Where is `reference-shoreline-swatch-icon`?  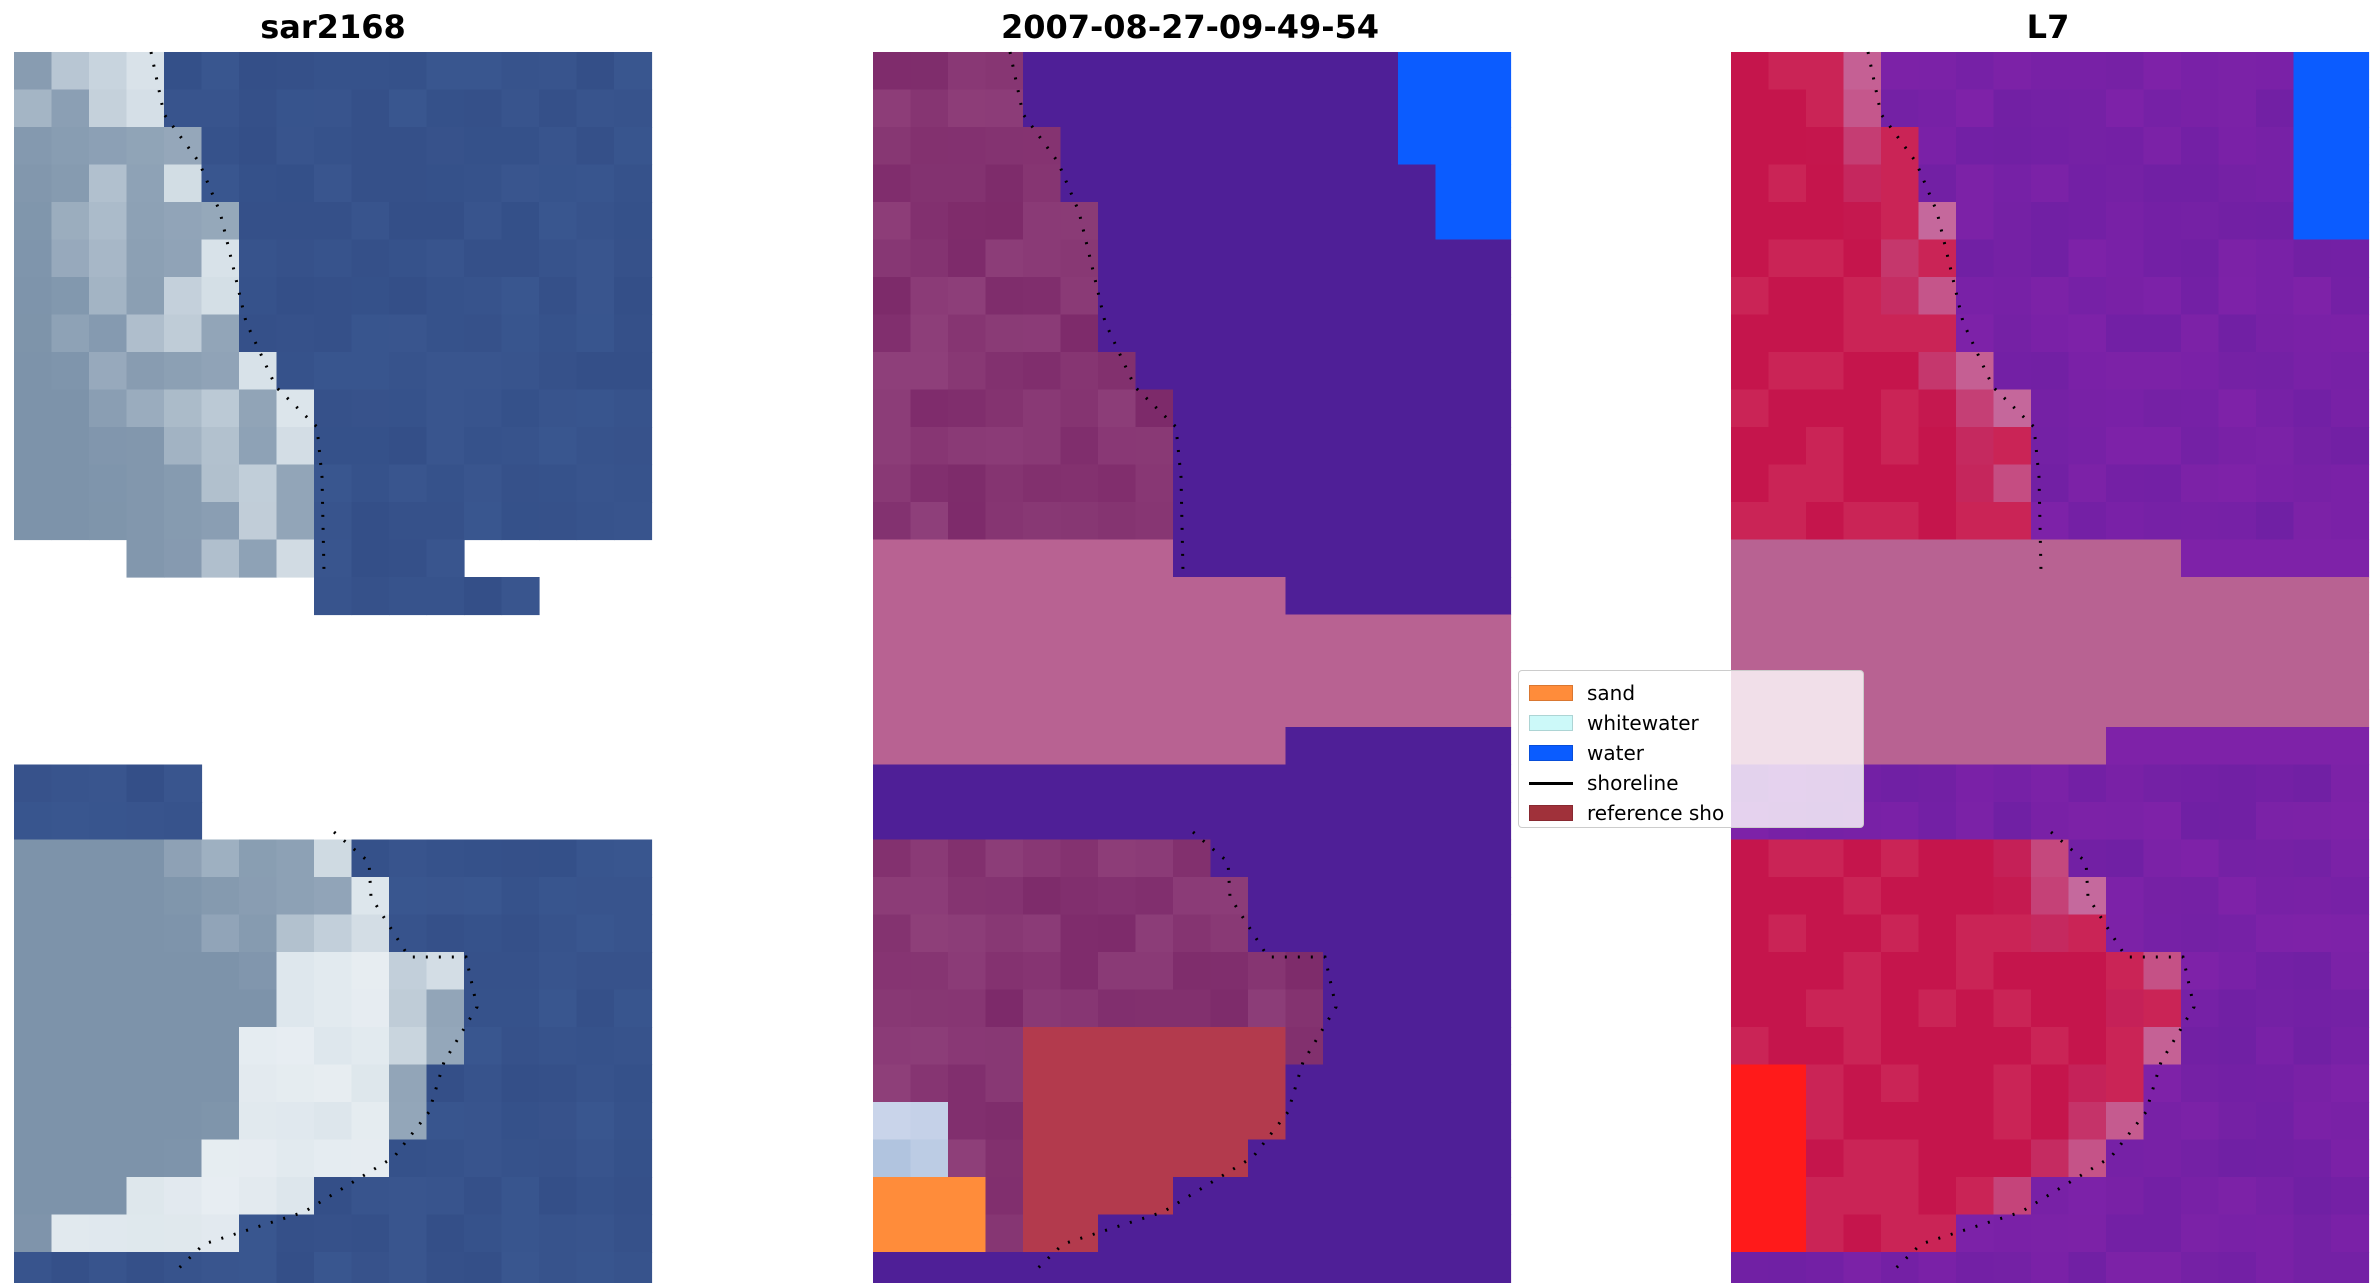 reference-shoreline-swatch-icon is located at coordinates (1551, 813).